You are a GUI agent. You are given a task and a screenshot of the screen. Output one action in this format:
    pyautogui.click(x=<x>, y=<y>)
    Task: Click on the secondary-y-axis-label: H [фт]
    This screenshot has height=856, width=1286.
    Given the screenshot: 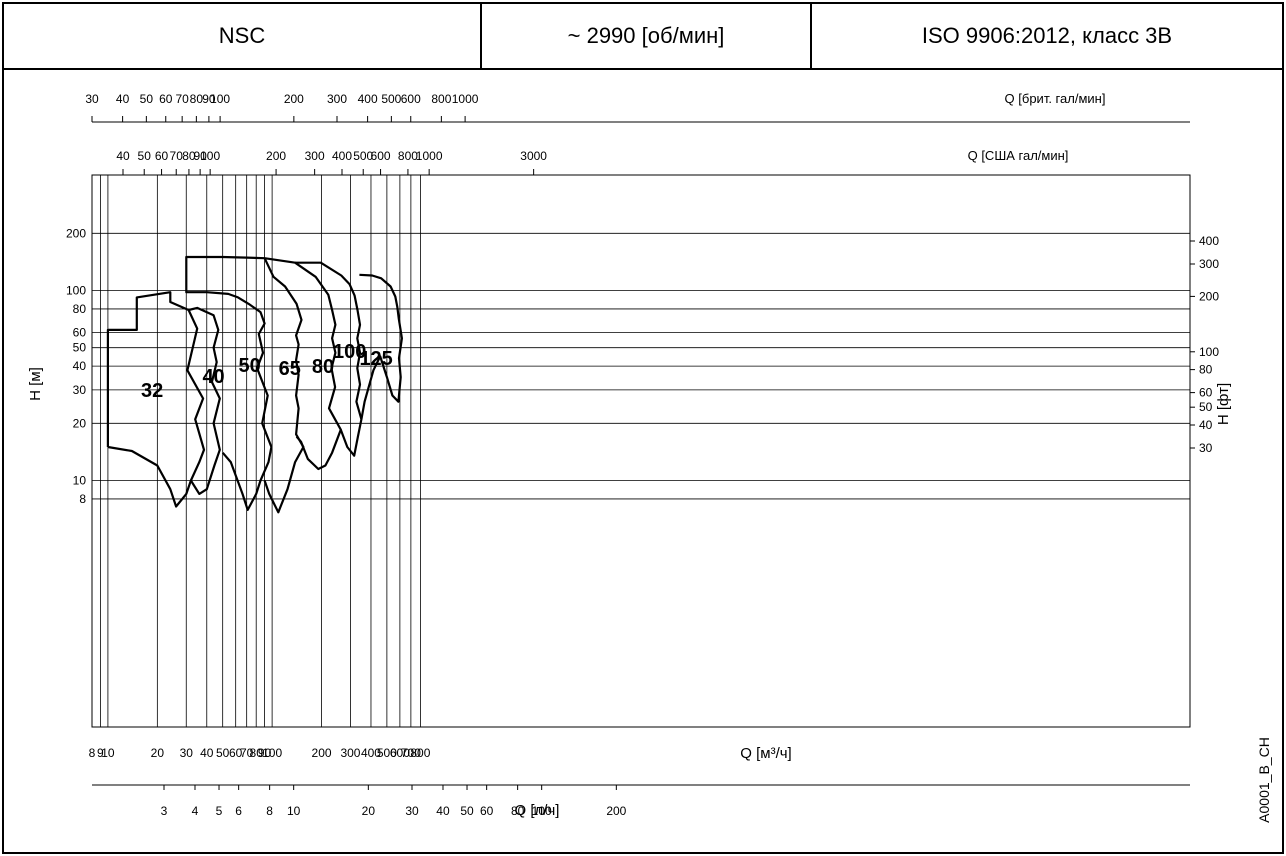 What is the action you would take?
    pyautogui.click(x=1223, y=404)
    